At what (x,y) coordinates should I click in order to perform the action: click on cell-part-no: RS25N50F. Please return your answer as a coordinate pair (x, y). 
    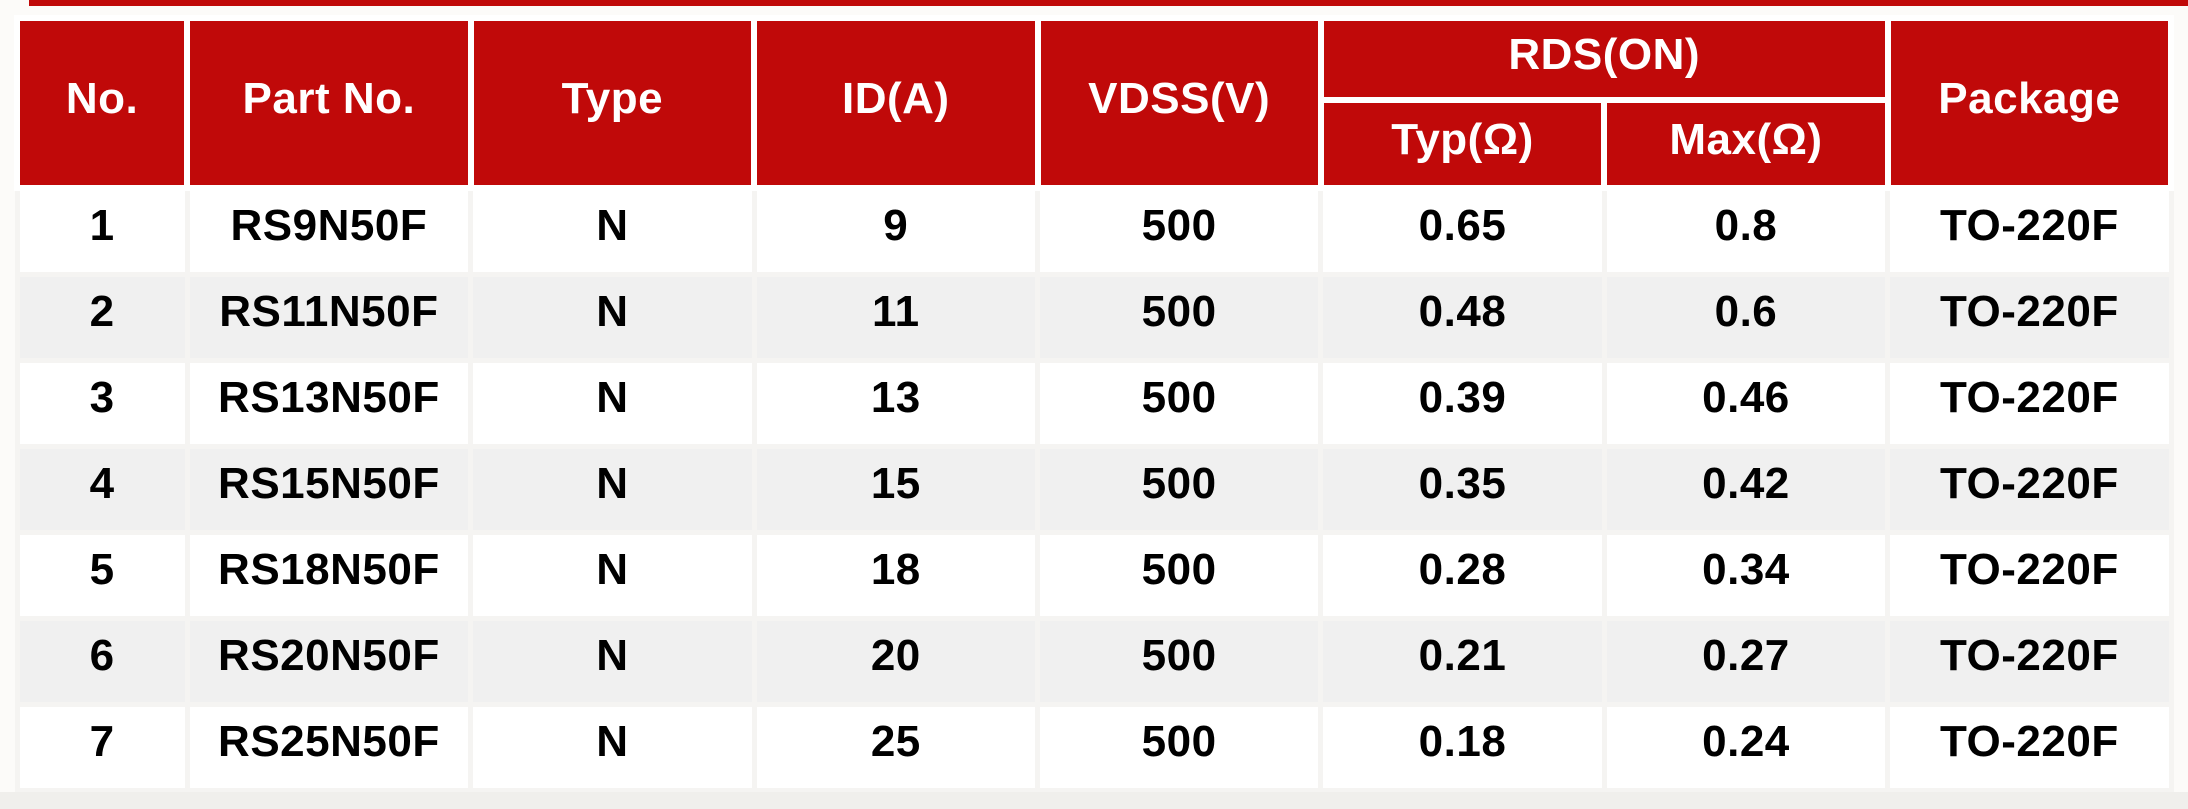
    Looking at the image, I should click on (329, 747).